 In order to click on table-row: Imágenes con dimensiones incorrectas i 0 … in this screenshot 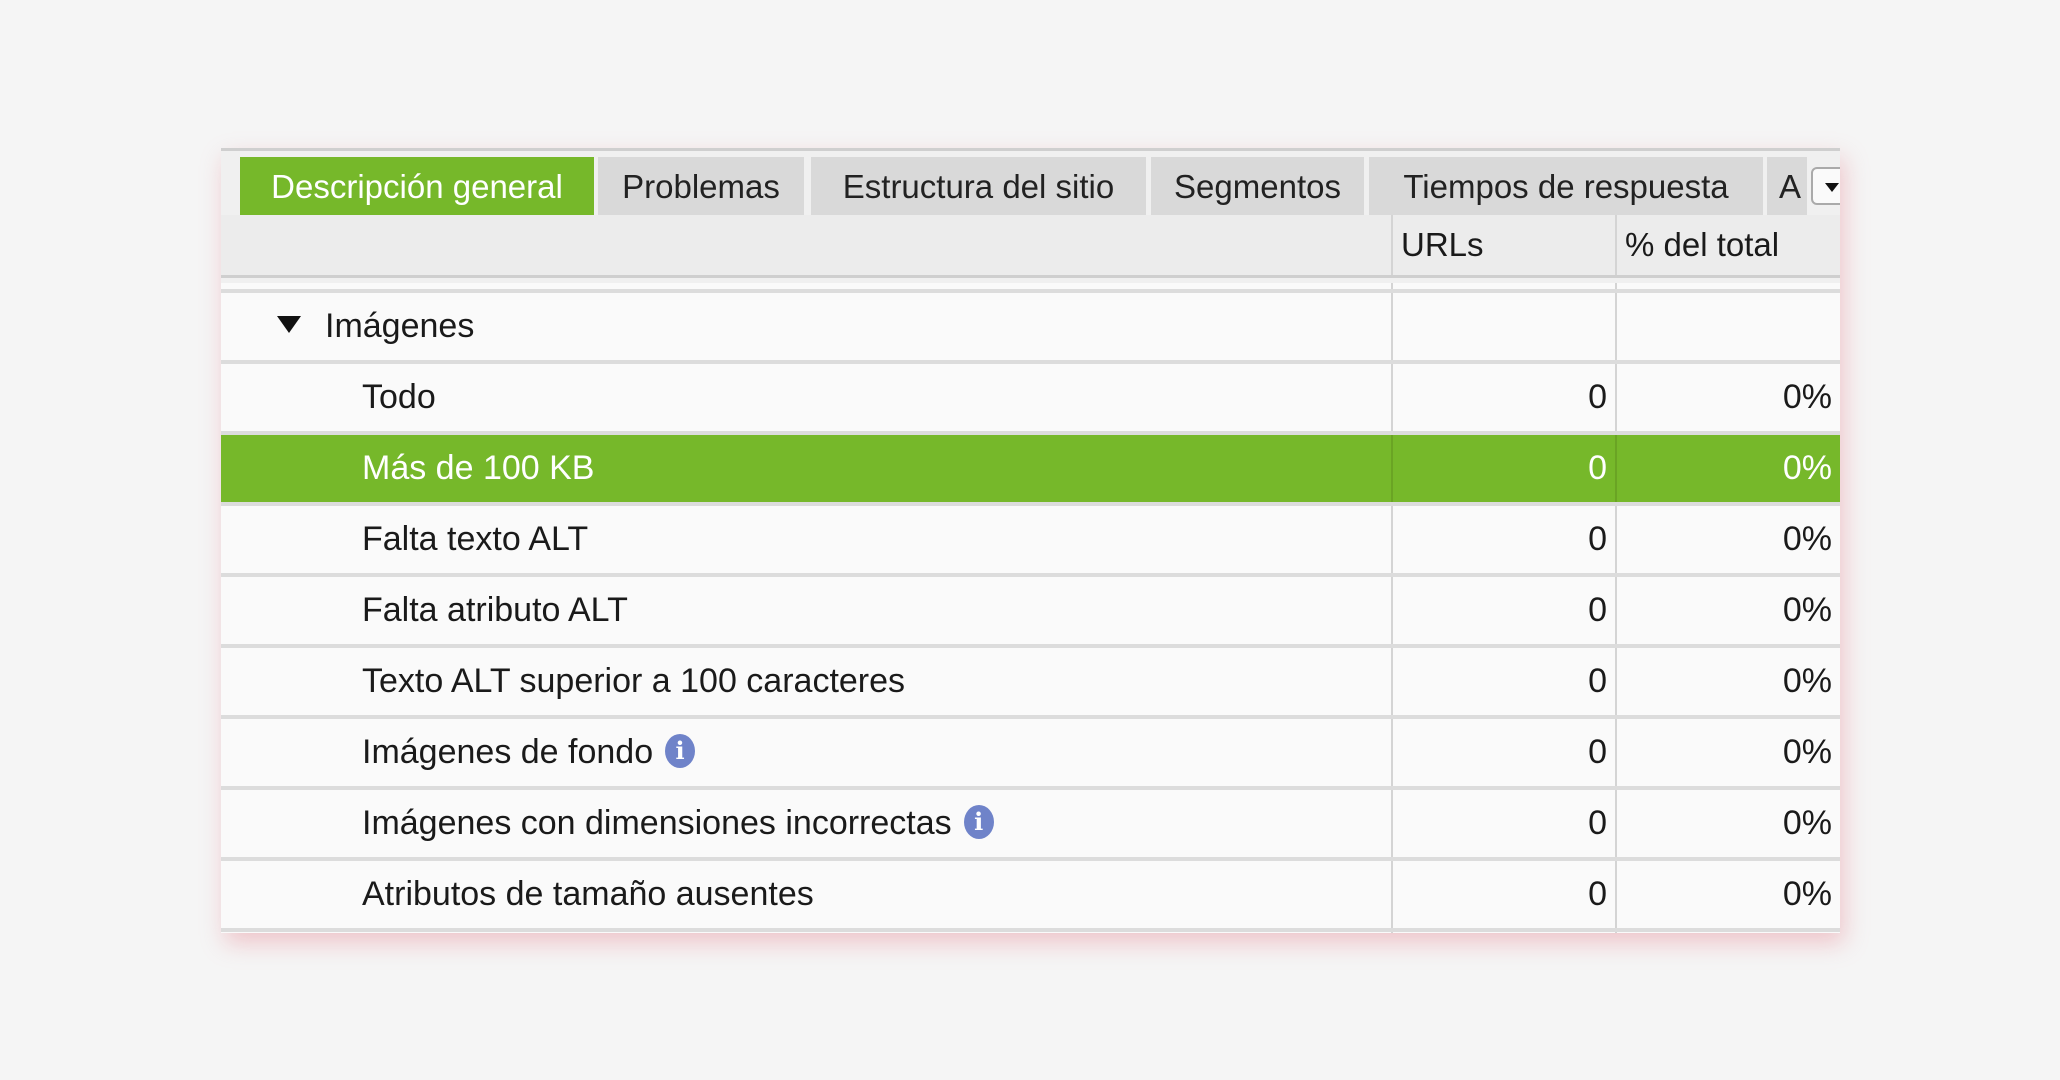, I will do `click(1030, 825)`.